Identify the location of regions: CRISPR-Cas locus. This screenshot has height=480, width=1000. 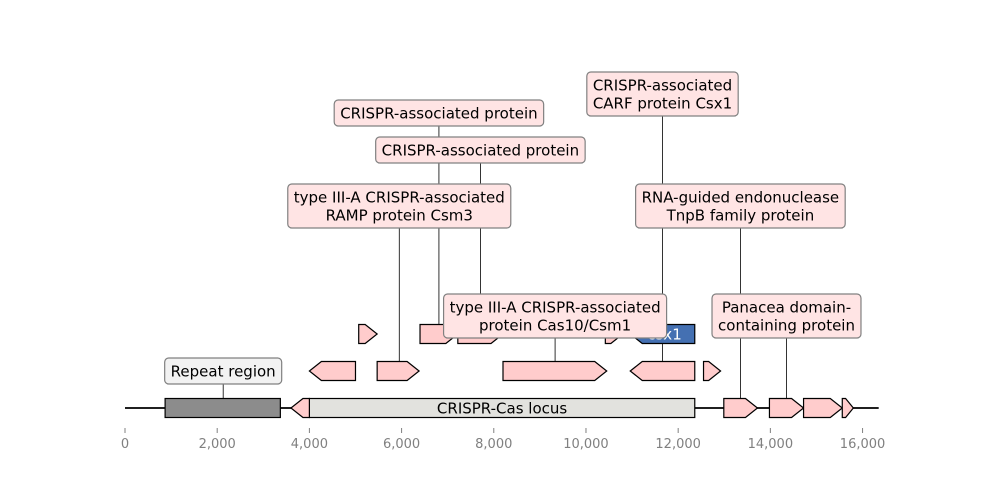
(430, 408).